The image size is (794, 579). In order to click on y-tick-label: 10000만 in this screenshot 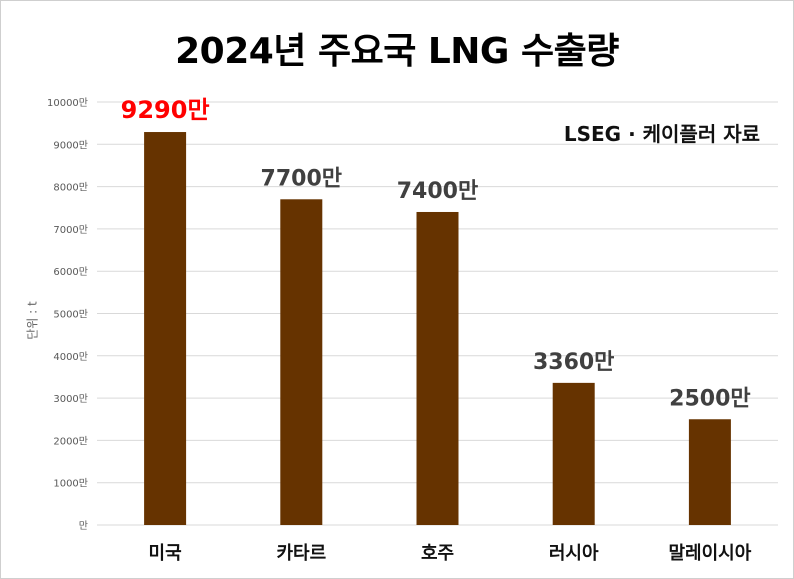, I will do `click(67, 103)`.